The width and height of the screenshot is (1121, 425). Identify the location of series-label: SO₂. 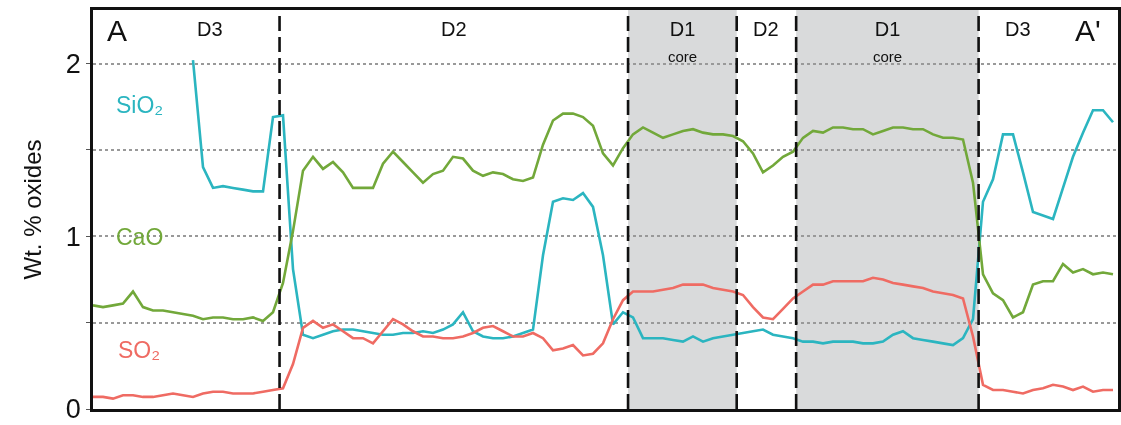
(139, 350).